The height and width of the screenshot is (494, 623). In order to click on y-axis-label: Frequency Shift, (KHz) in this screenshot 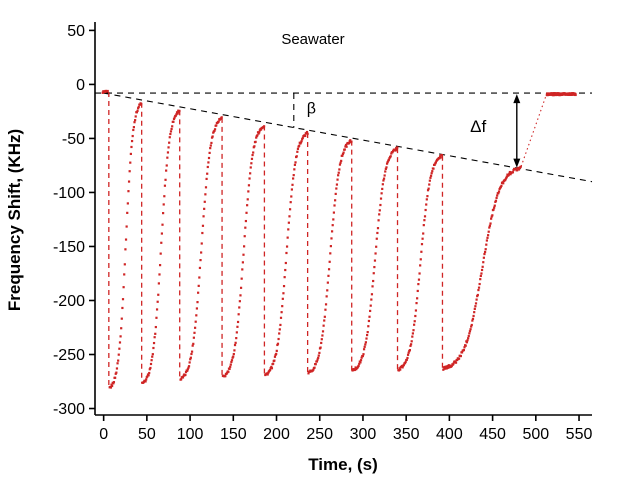, I will do `click(14, 220)`.